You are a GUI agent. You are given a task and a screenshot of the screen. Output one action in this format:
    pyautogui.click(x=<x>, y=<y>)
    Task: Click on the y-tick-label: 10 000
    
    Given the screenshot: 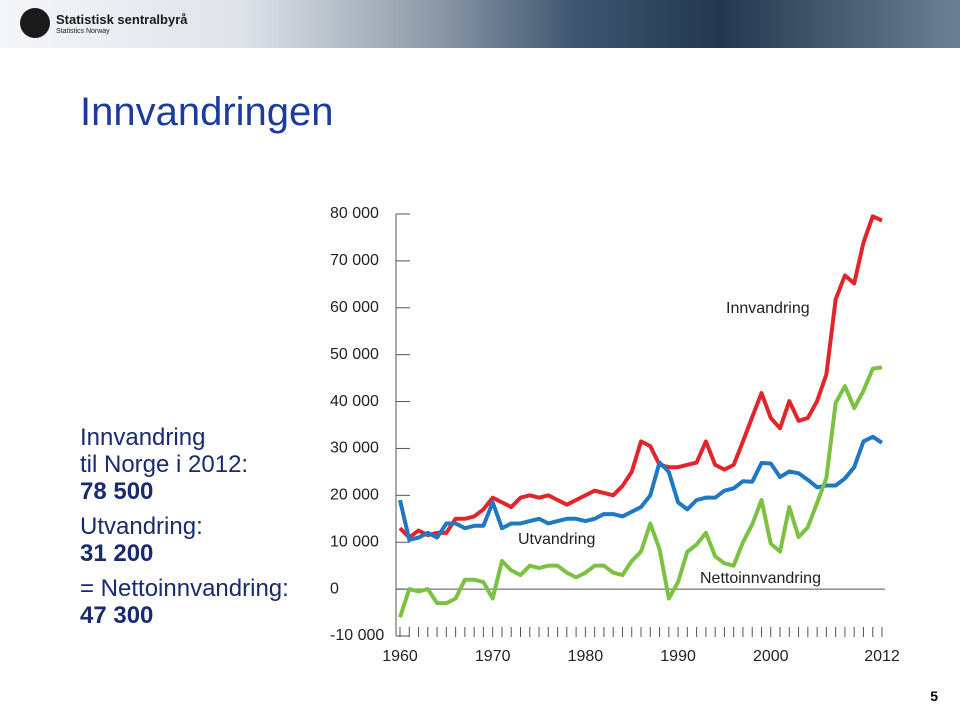 What is the action you would take?
    pyautogui.click(x=354, y=541)
    